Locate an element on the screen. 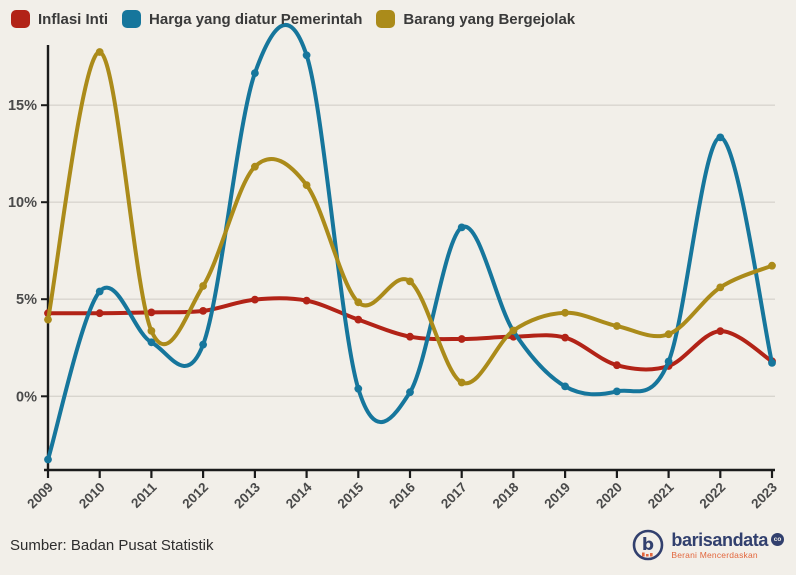 The width and height of the screenshot is (796, 575). svg-text: 2013 is located at coordinates (247, 495).